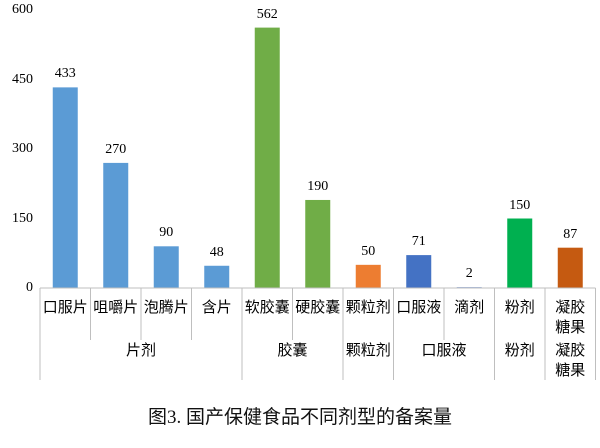  I want to click on group-label: 胶囊, so click(292, 351).